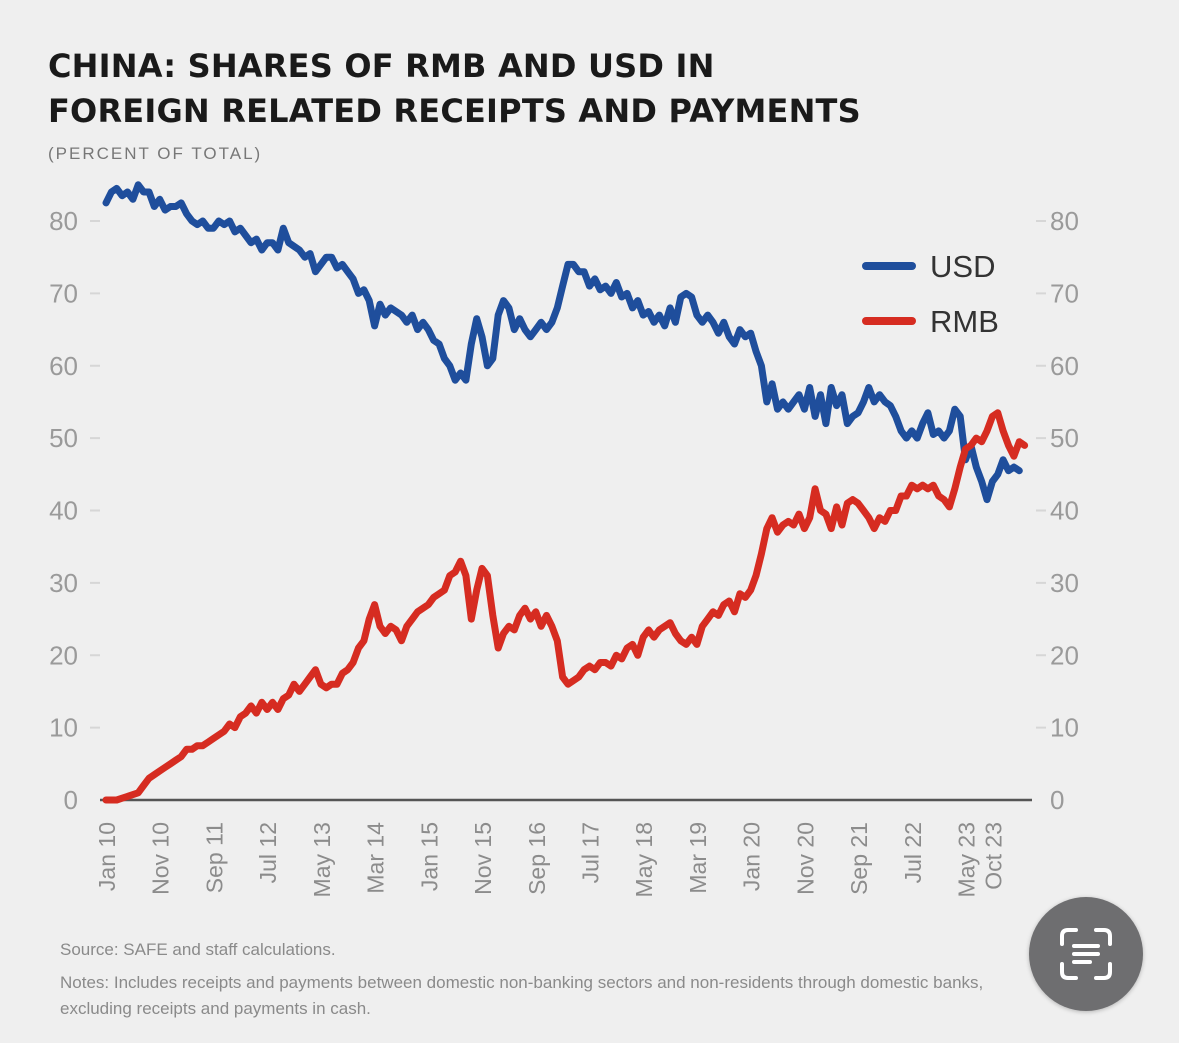 The image size is (1179, 1043). What do you see at coordinates (483, 858) in the screenshot?
I see `x-tick-label: Nov 15` at bounding box center [483, 858].